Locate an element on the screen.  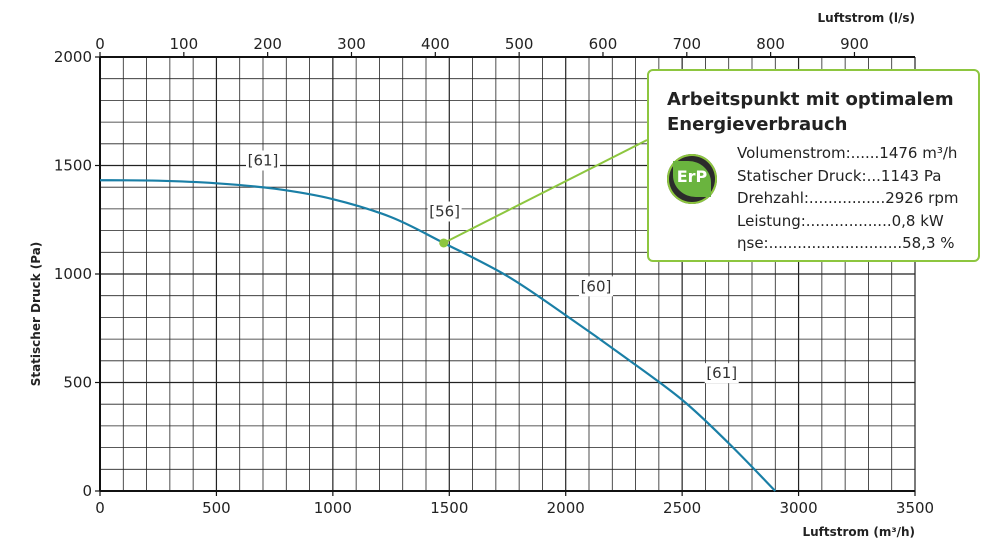
y-tick-label: 1000 is located at coordinates (73, 274).